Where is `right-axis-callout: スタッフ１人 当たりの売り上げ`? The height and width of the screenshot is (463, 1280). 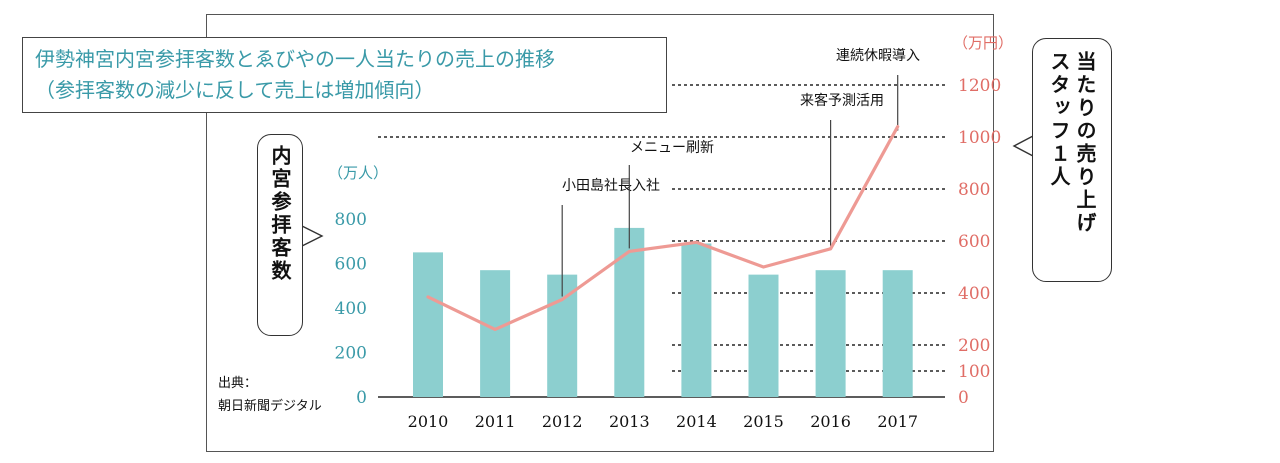 right-axis-callout: スタッフ１人 当たりの売り上げ is located at coordinates (1072, 160).